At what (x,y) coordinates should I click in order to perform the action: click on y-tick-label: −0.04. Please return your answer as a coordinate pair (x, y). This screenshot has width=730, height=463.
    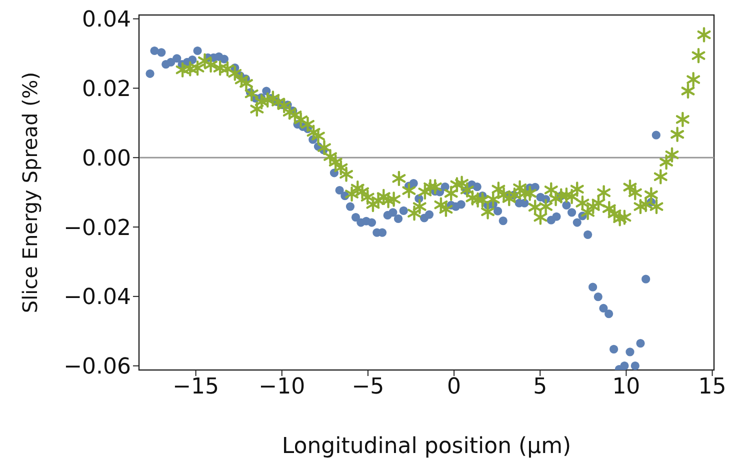
    Looking at the image, I should click on (97, 297).